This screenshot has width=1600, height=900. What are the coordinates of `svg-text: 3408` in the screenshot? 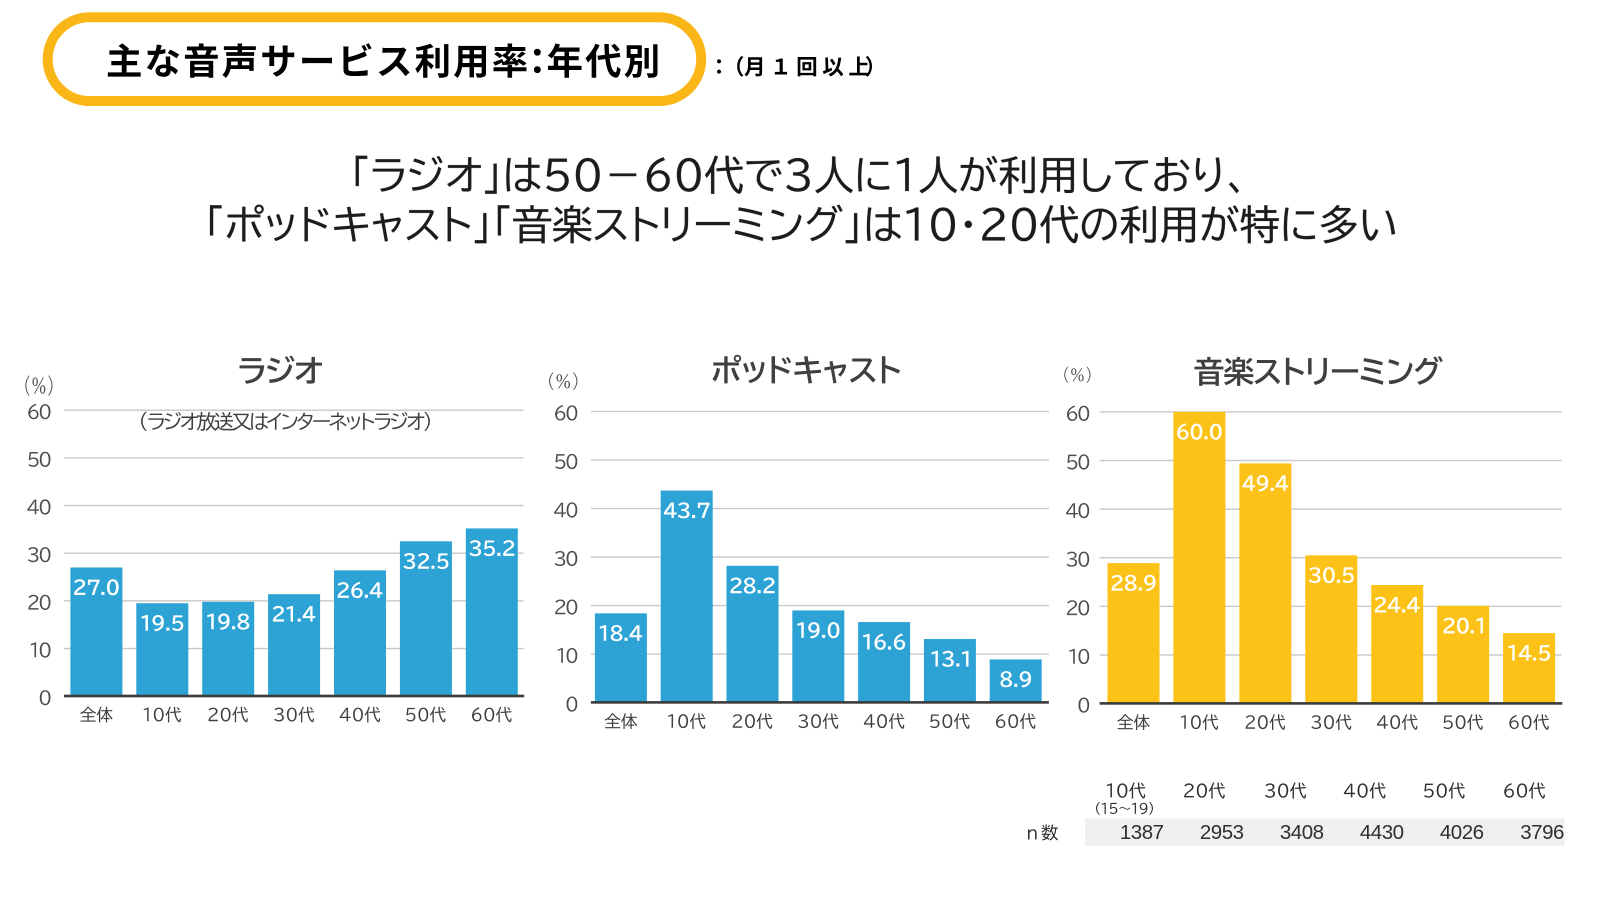 It's located at (1302, 832).